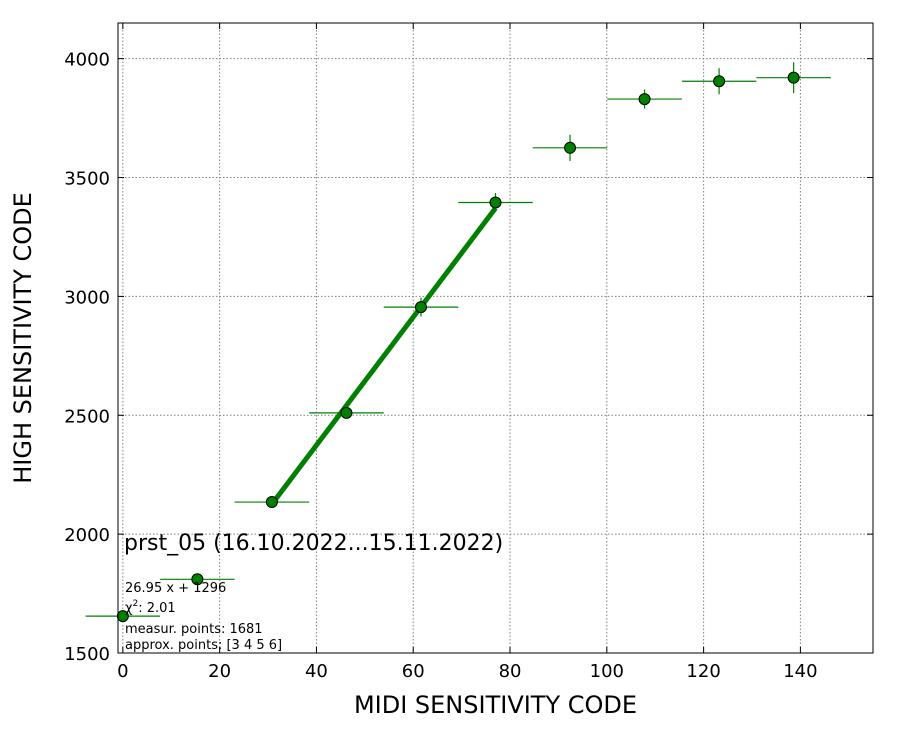  What do you see at coordinates (87, 297) in the screenshot?
I see `y-tick-label: 3000` at bounding box center [87, 297].